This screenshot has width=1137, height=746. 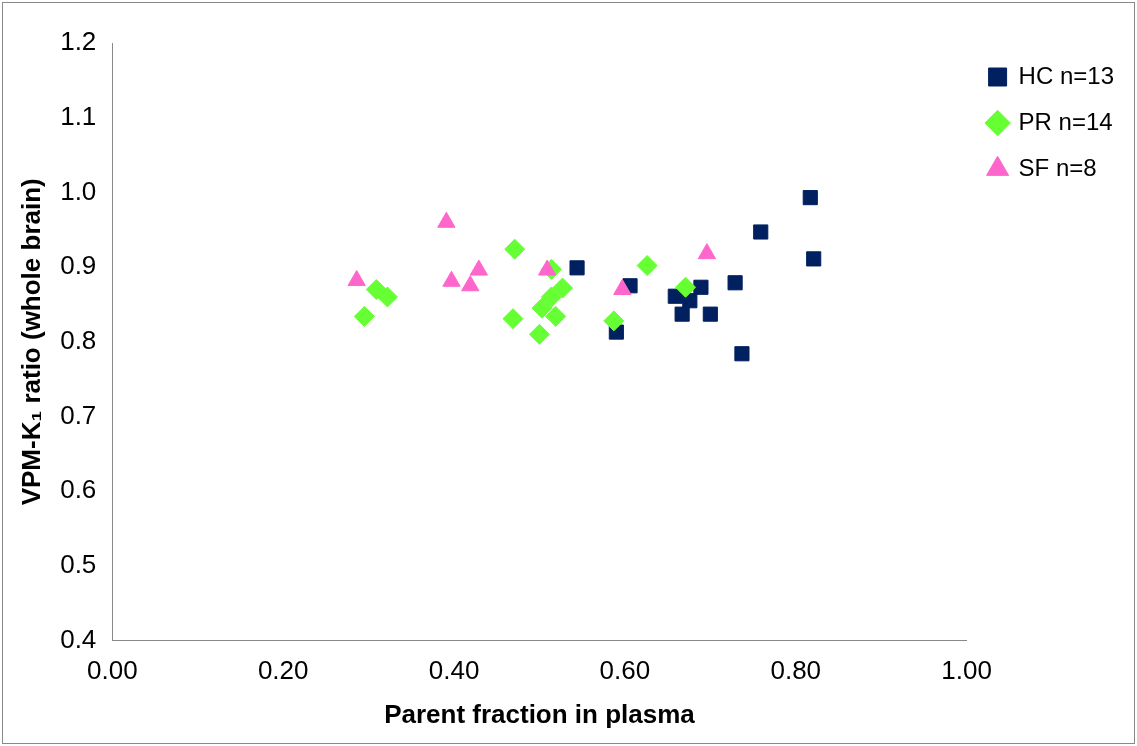 I want to click on x-tick-label: 1.00, so click(x=966, y=670).